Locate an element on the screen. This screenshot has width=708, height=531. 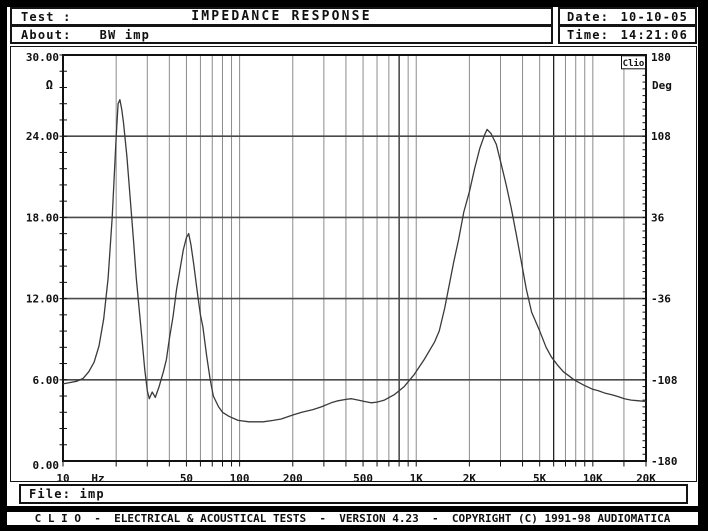
date-label: Date: is located at coordinates (588, 16).